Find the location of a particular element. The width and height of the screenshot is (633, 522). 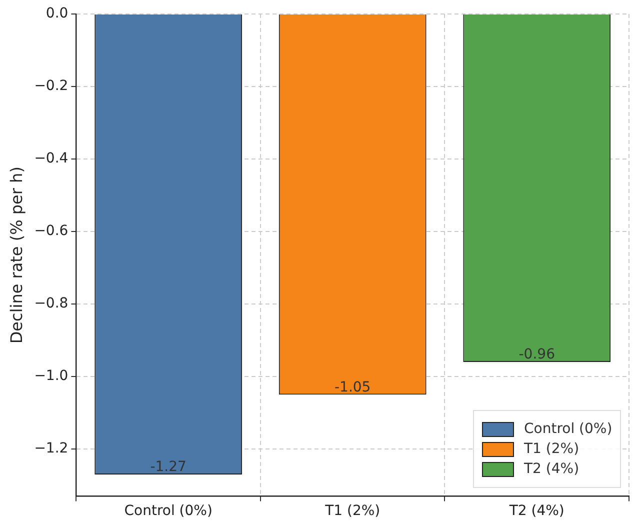

y-tick-label: 0.0 is located at coordinates (57, 14).